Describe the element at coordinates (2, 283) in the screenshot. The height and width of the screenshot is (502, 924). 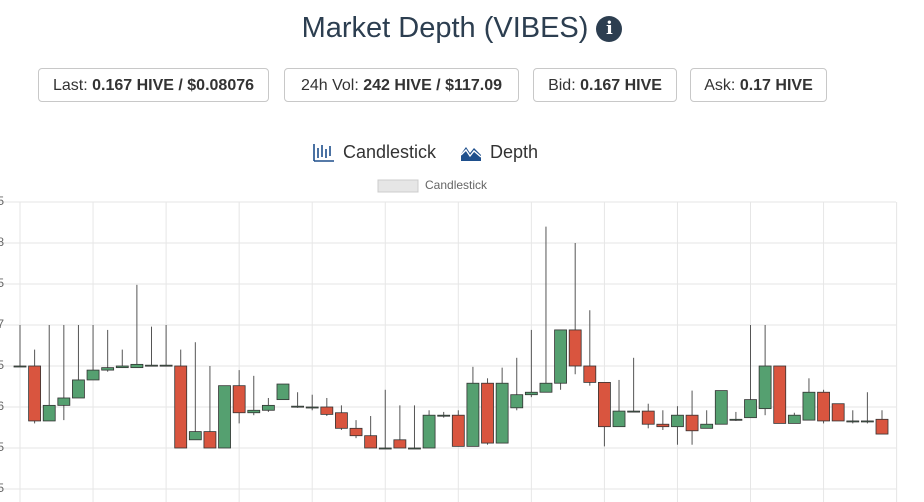
I see `y-tick-label: 0.175` at that location.